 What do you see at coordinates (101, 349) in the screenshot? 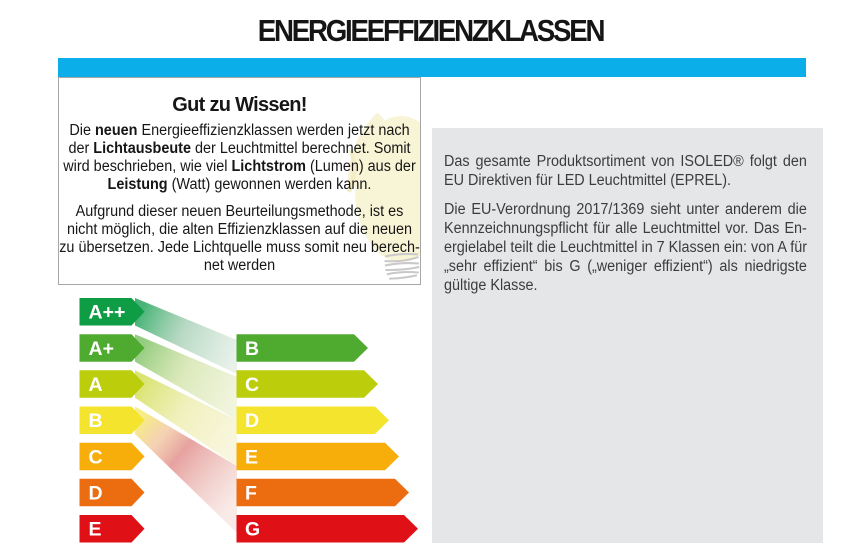
I see `svg-text: A+` at bounding box center [101, 349].